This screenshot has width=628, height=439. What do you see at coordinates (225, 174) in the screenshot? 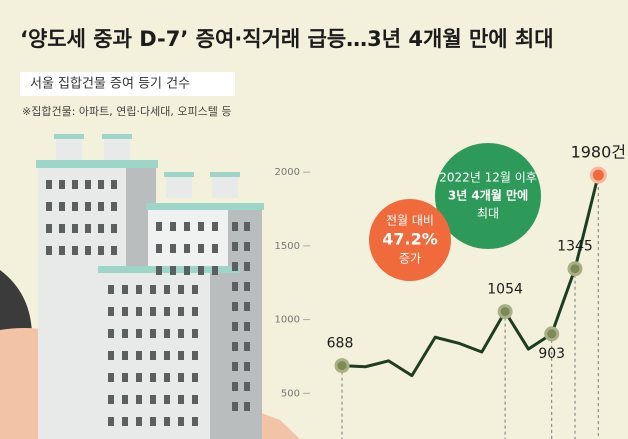
I see `roof-cap` at bounding box center [225, 174].